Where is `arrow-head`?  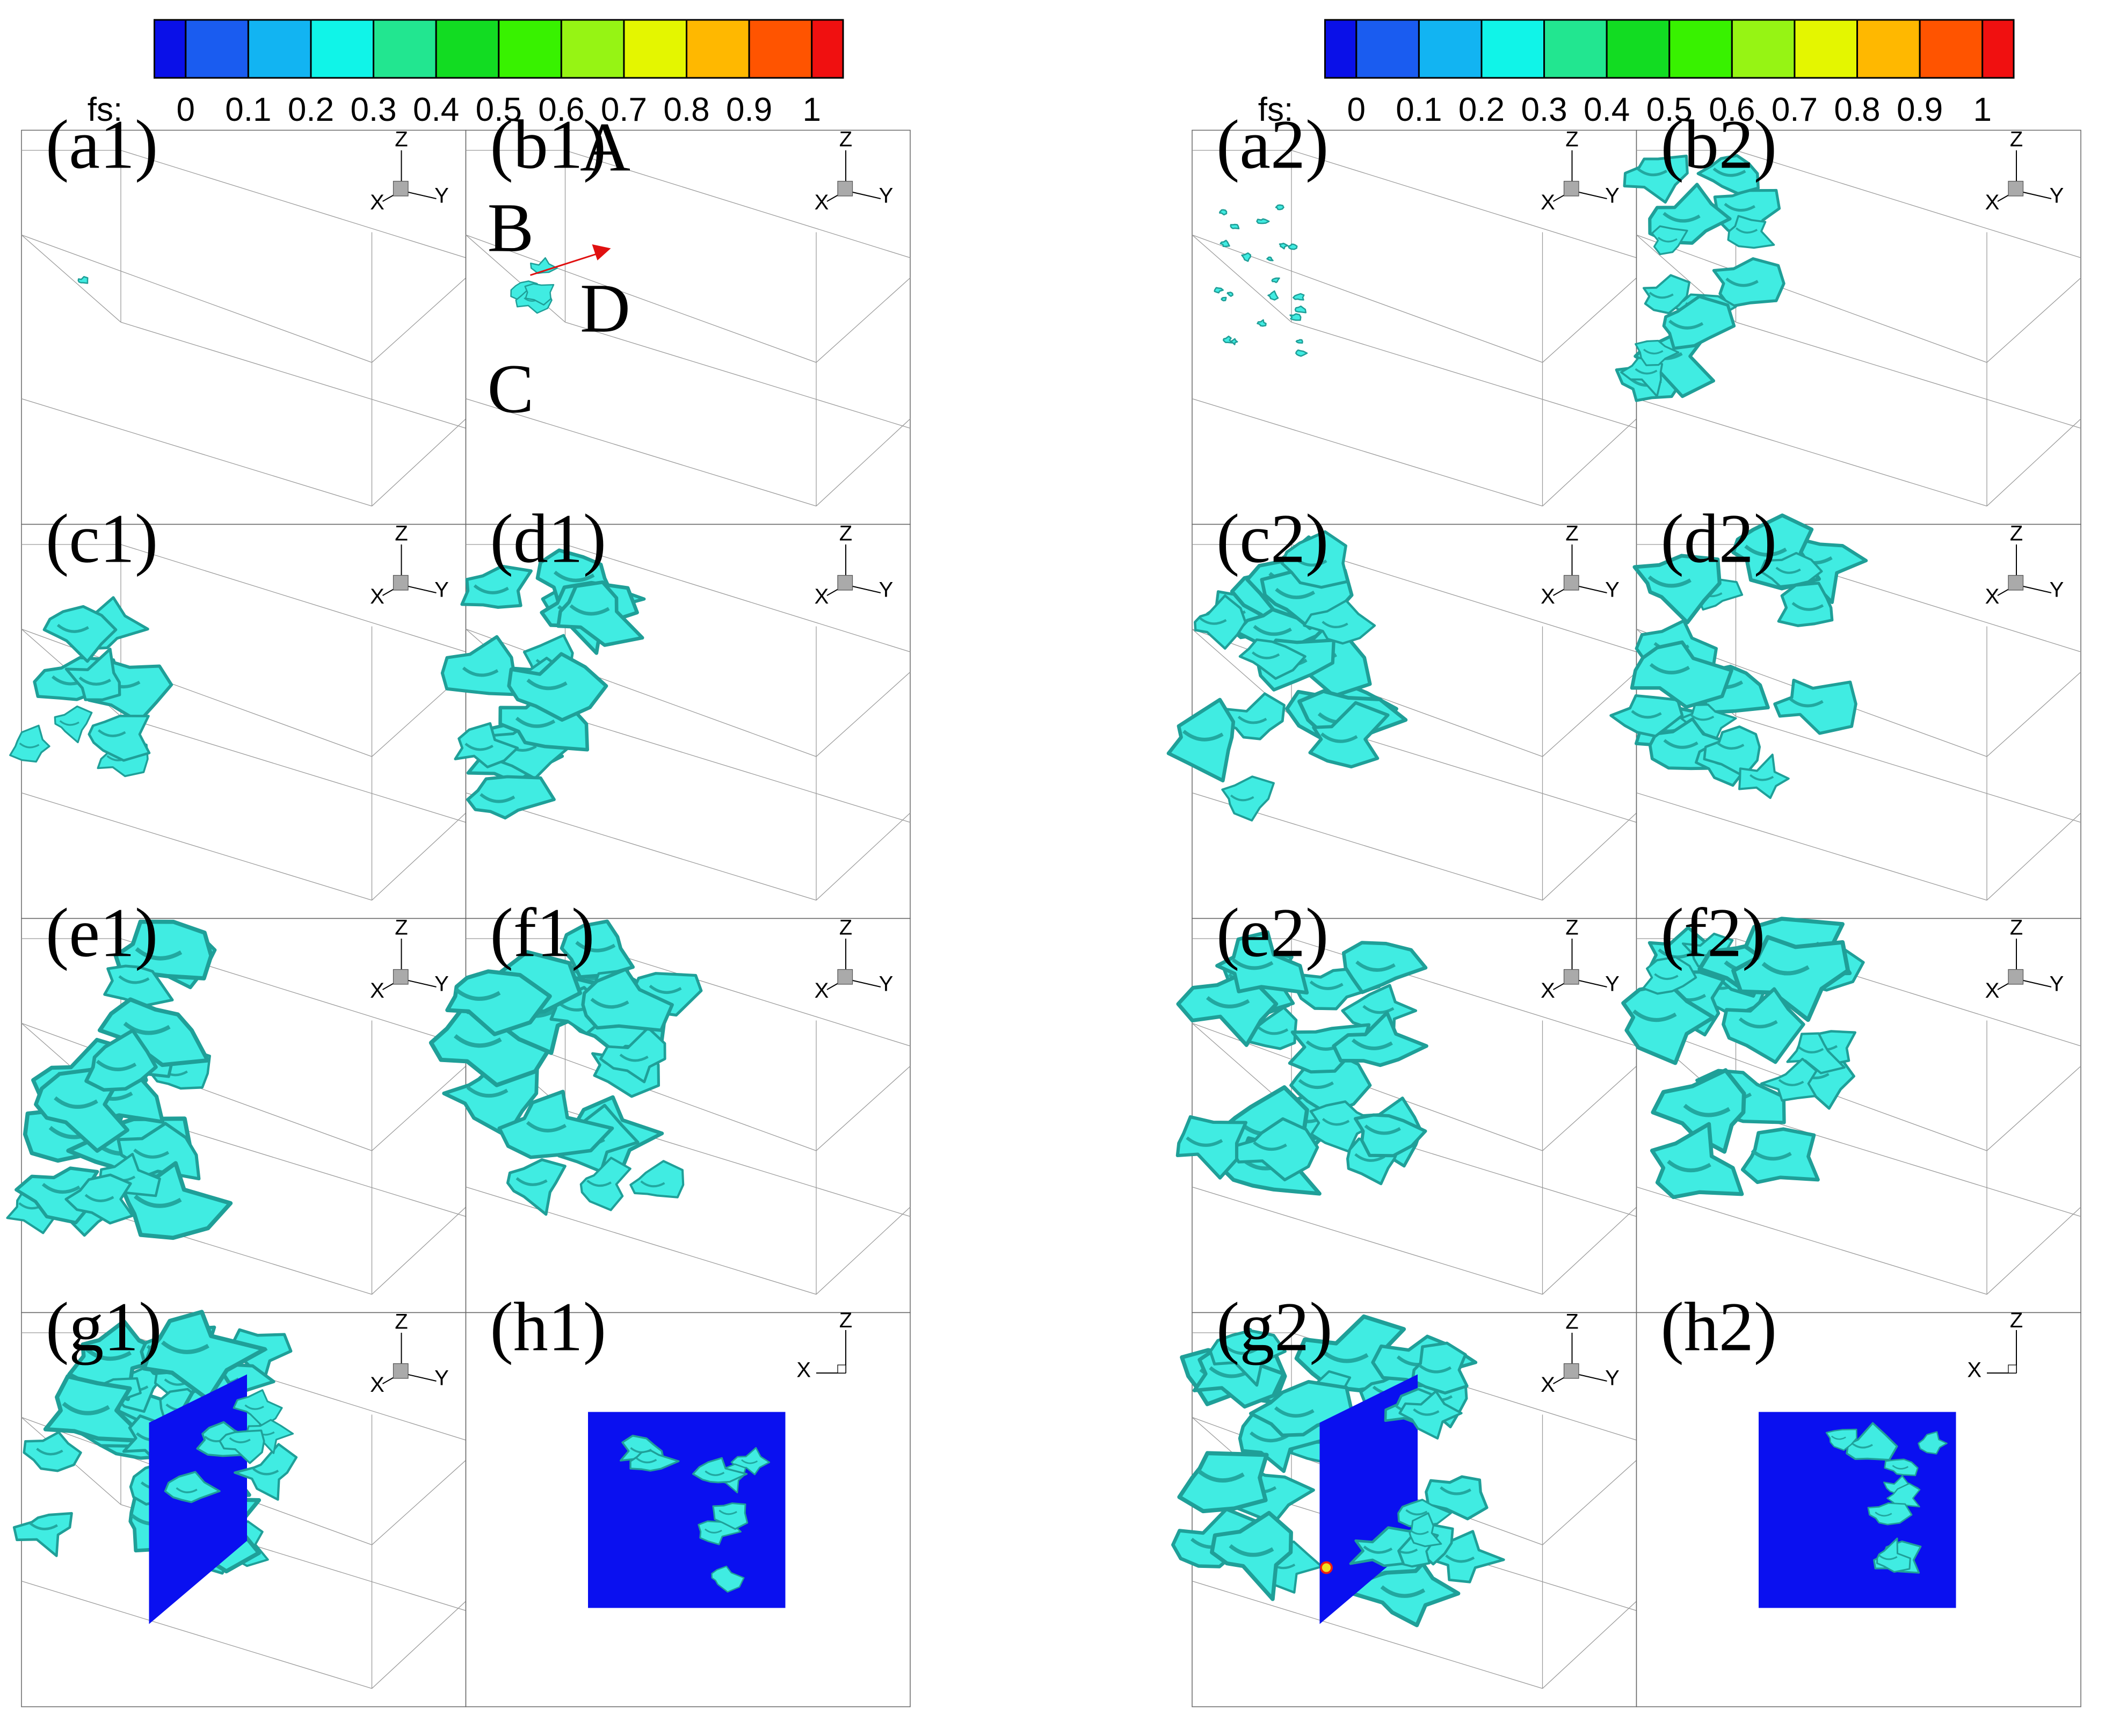 arrow-head is located at coordinates (601, 252).